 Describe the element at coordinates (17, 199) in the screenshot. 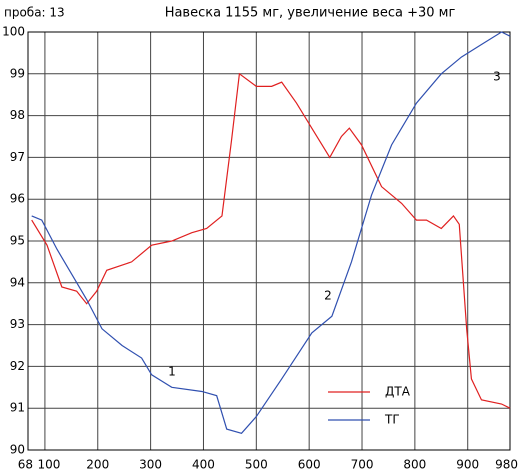

I see `y-tick-label: 96` at that location.